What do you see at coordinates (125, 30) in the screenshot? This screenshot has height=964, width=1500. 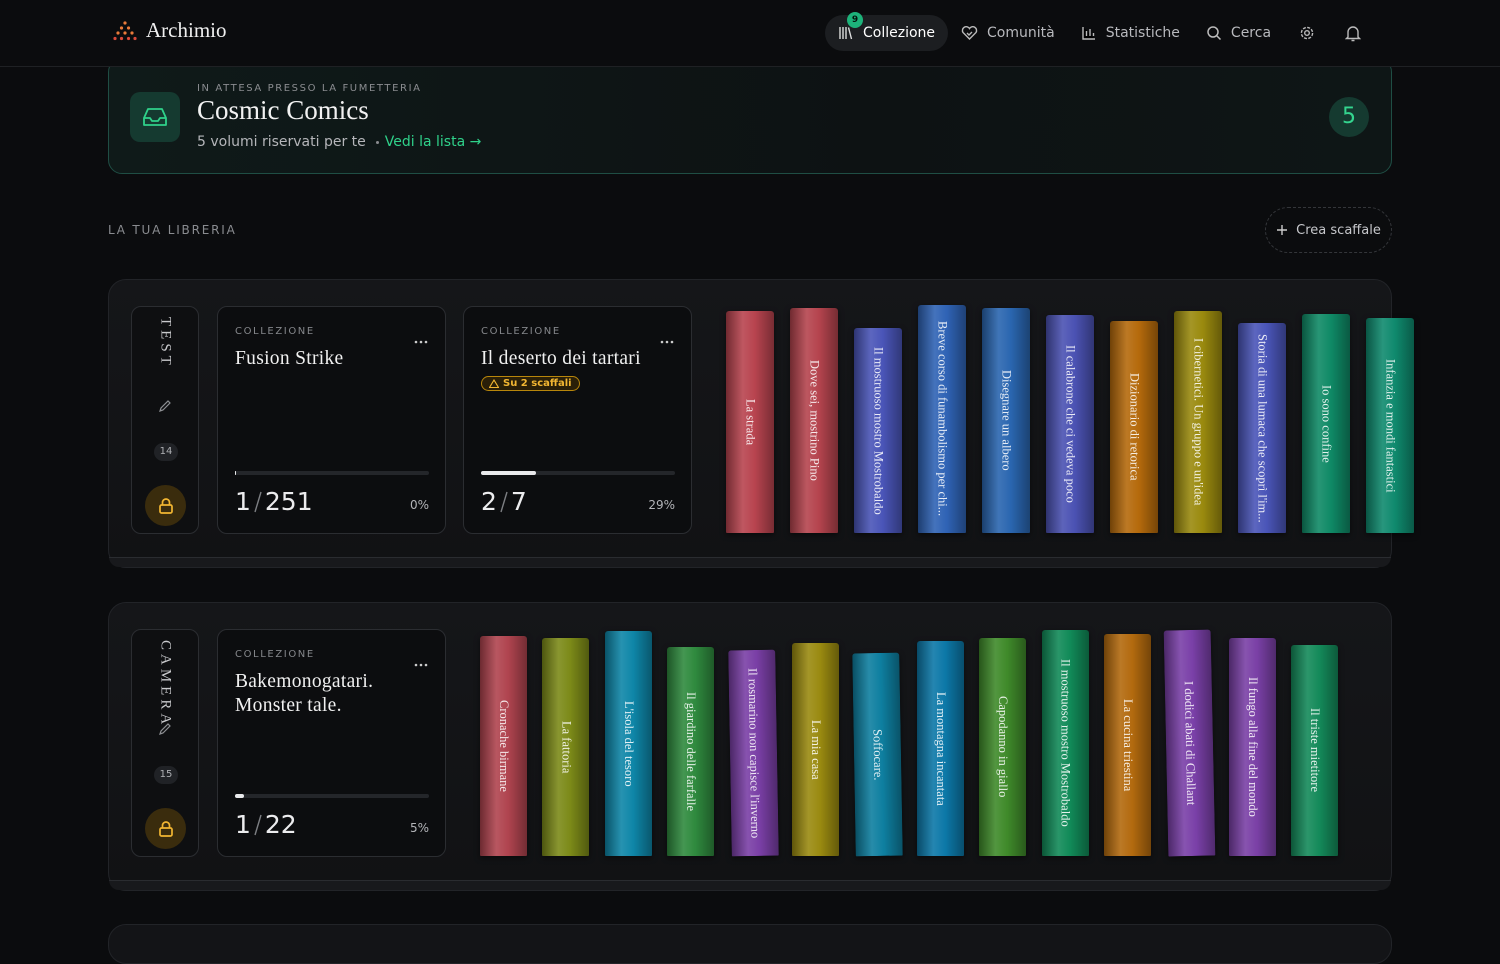 I see `brand-logo` at bounding box center [125, 30].